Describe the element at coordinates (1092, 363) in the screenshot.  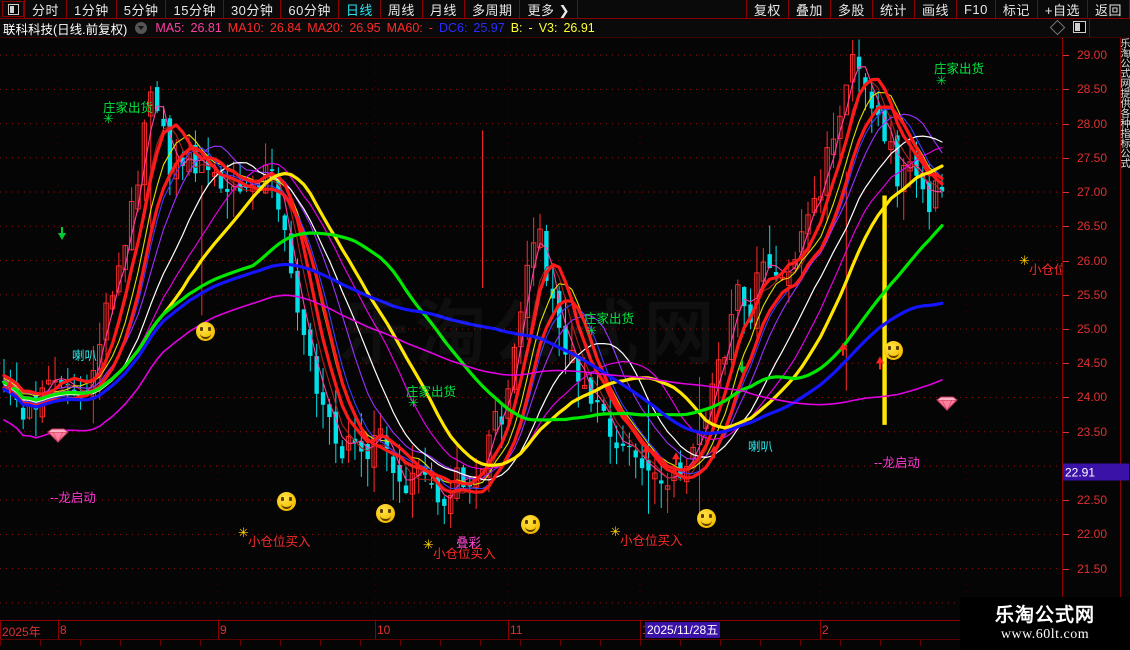
I see `price-axis-label: 24.50` at that location.